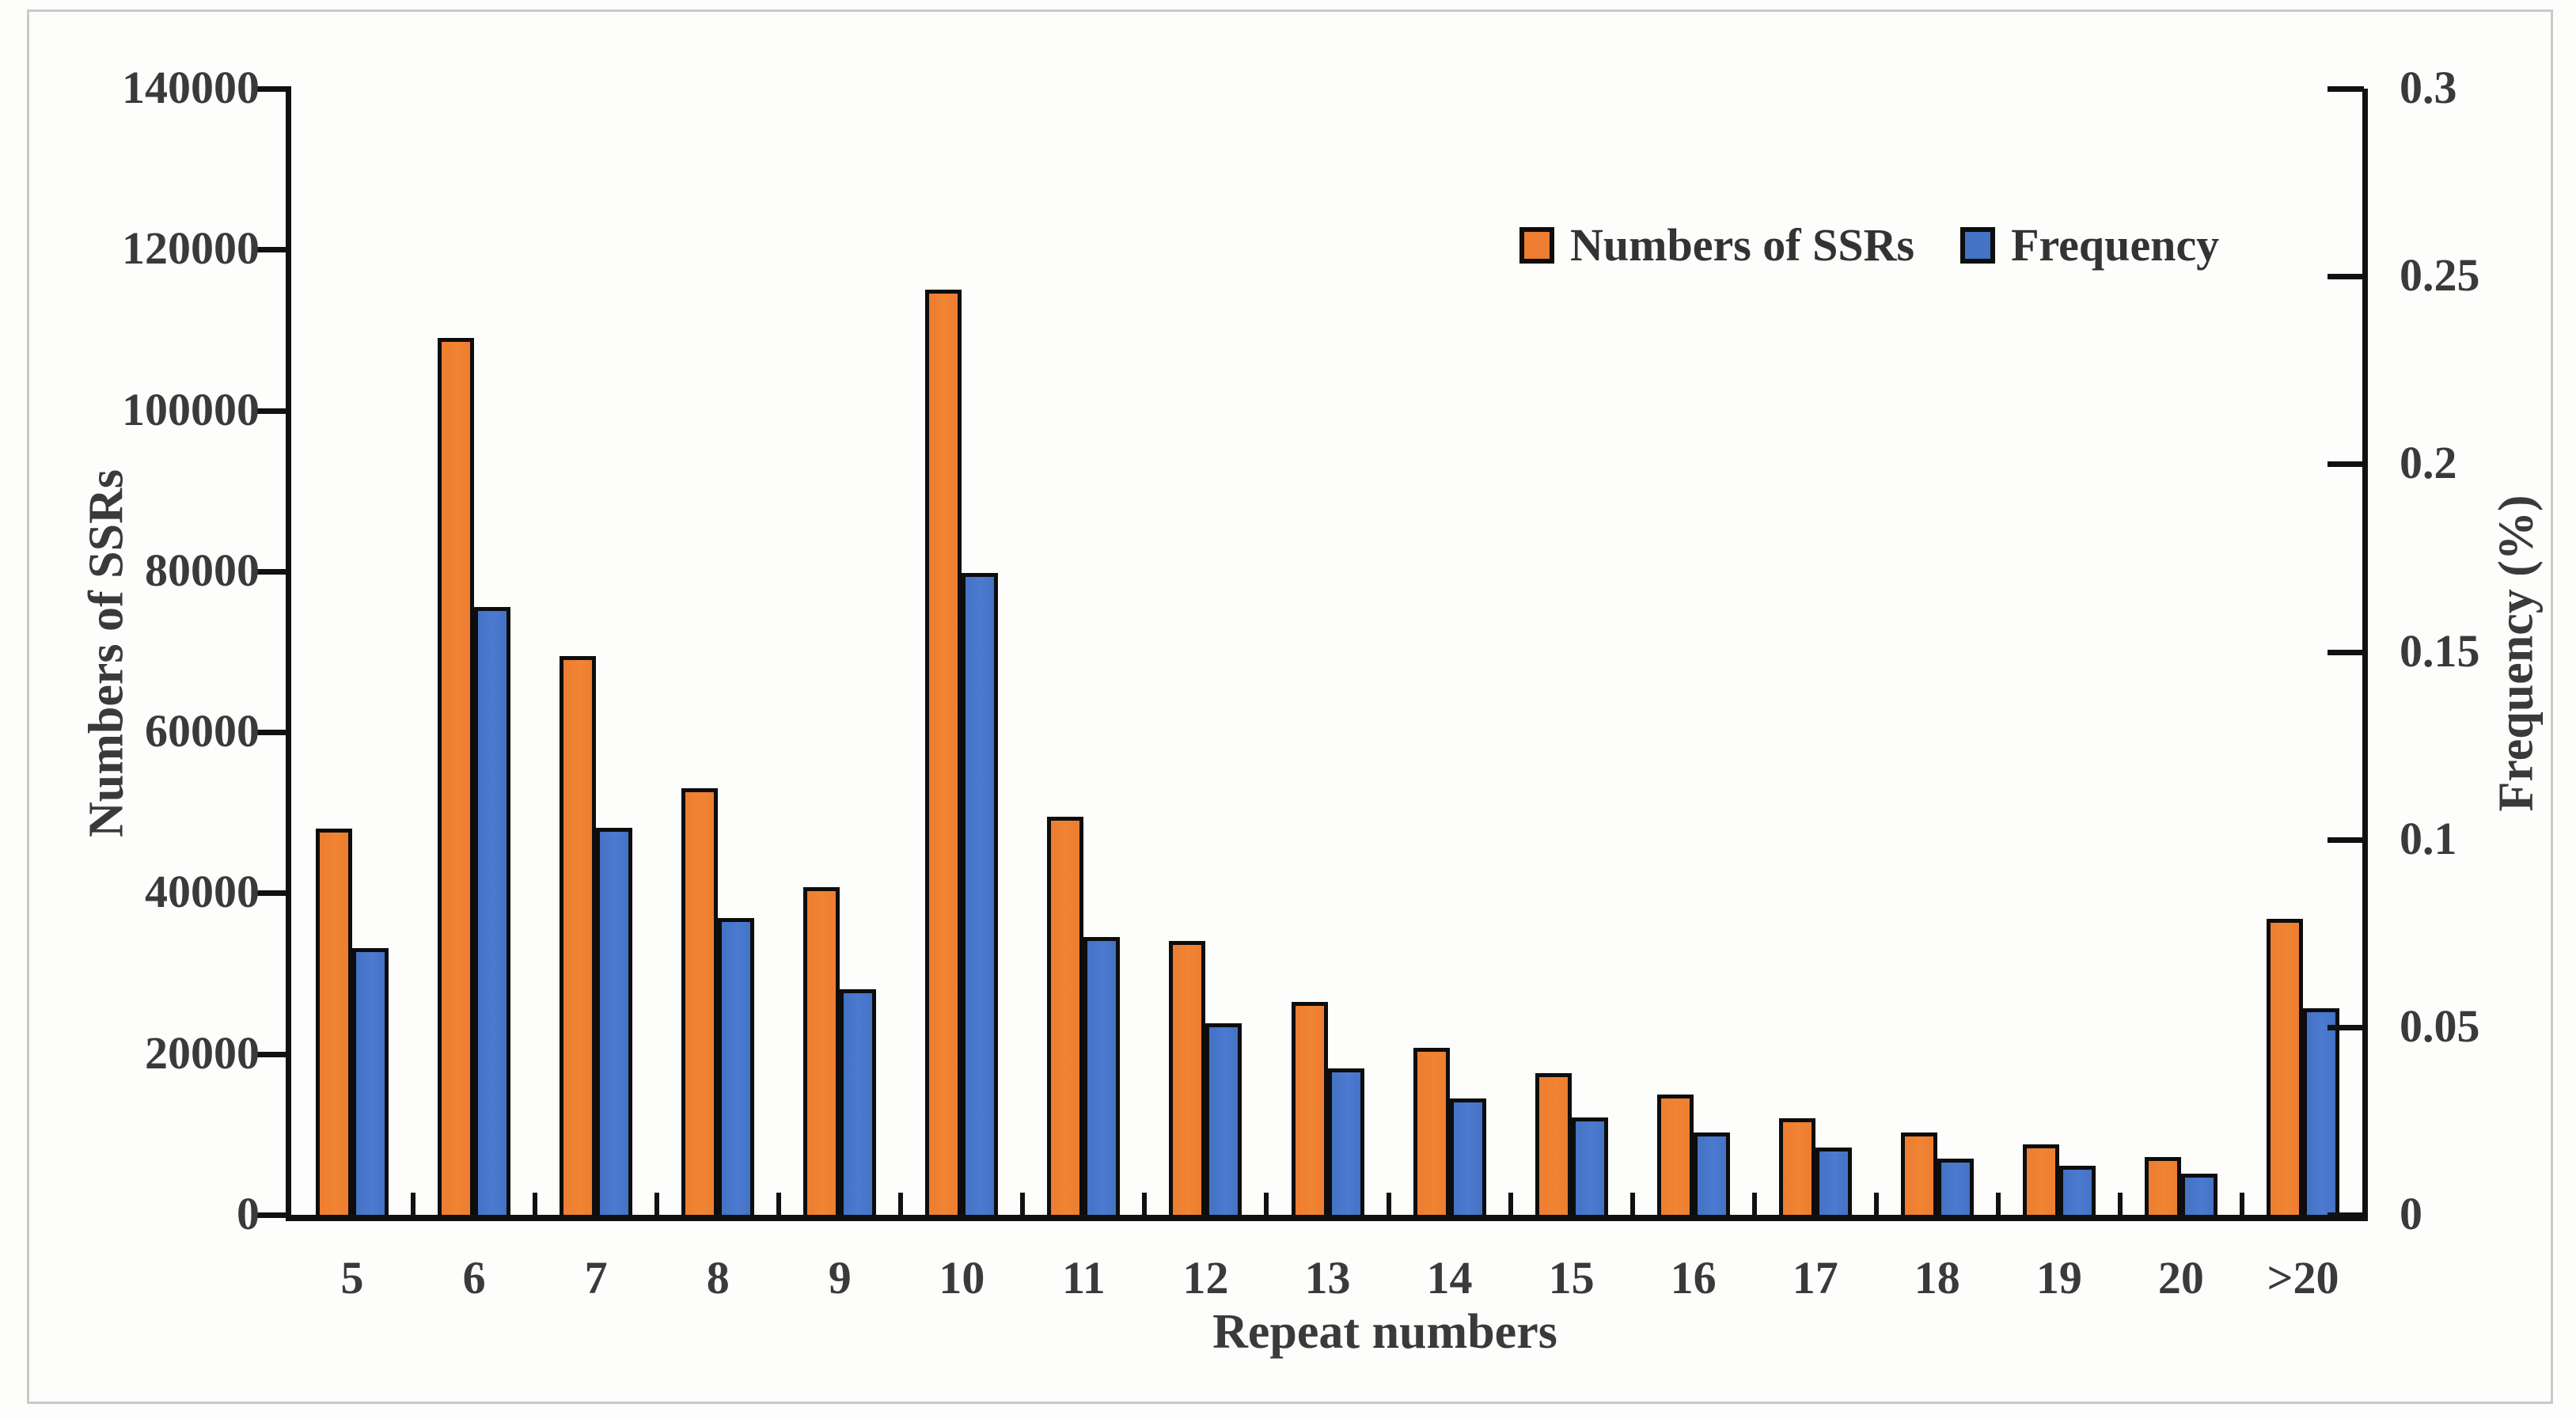 Image resolution: width=2576 pixels, height=1419 pixels. What do you see at coordinates (2180, 1277) in the screenshot?
I see `x-axis-category-label: 20` at bounding box center [2180, 1277].